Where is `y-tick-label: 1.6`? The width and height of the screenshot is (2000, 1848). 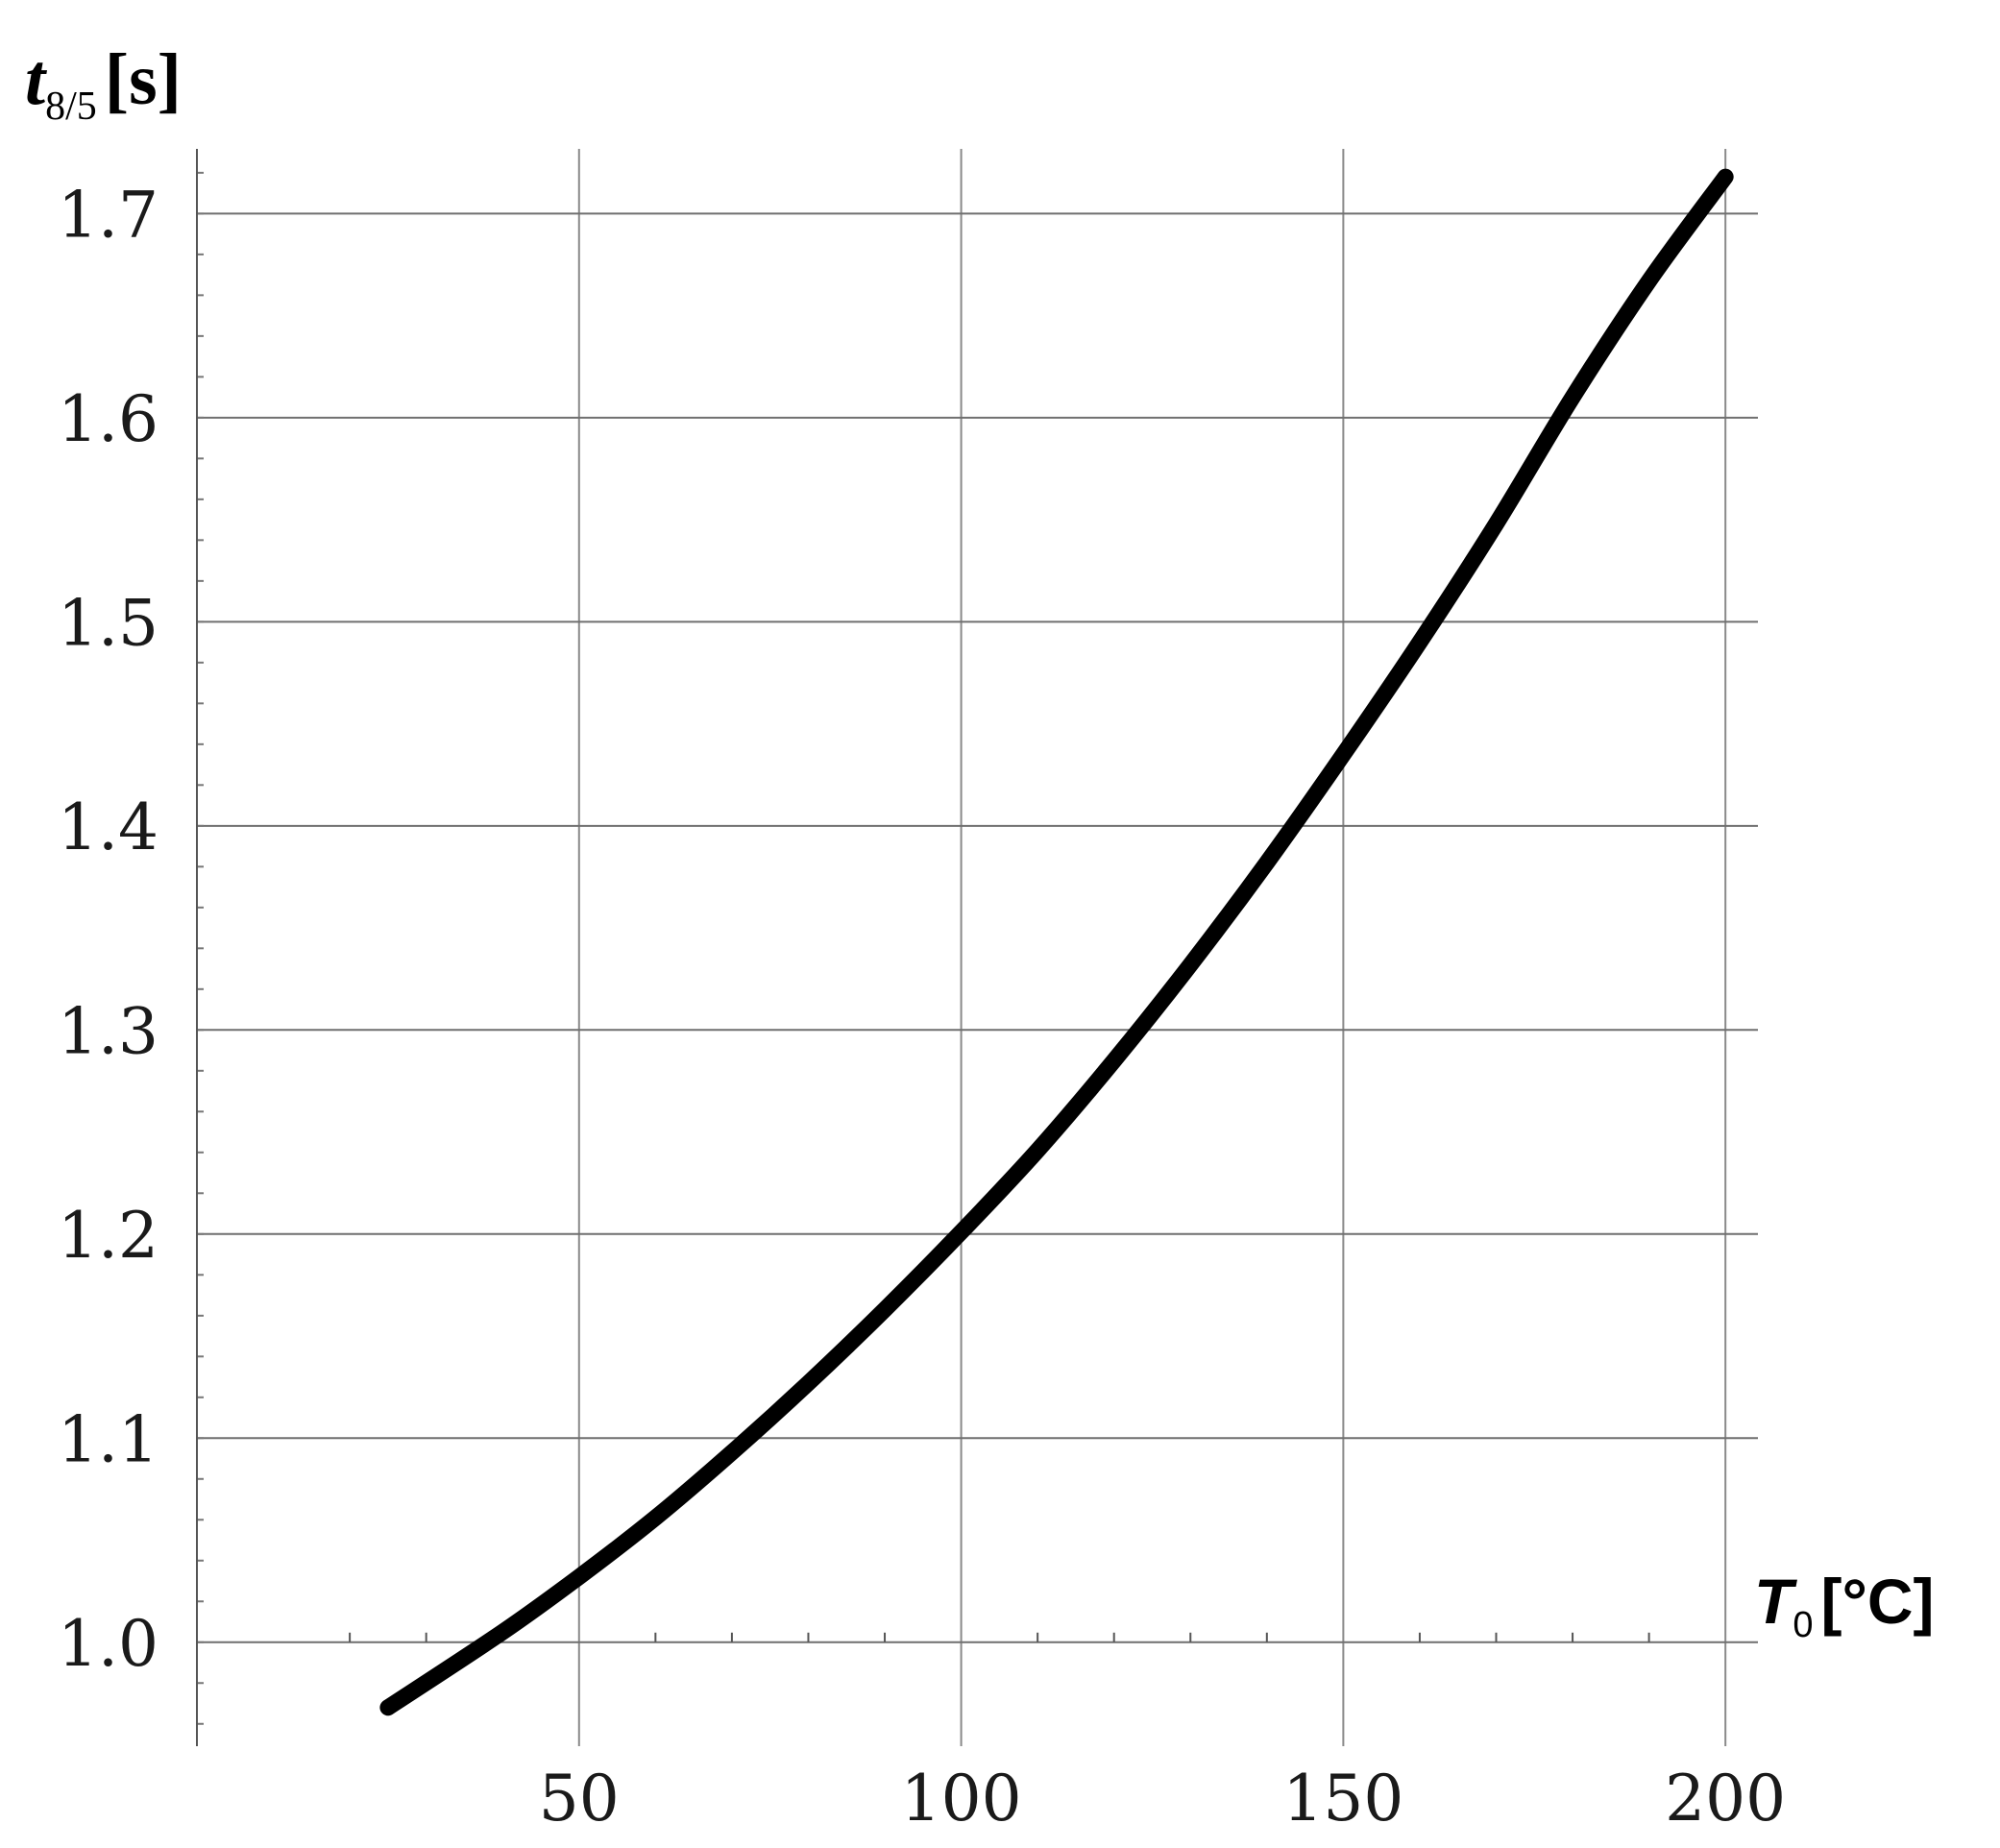
y-tick-label: 1.6 is located at coordinates (108, 419).